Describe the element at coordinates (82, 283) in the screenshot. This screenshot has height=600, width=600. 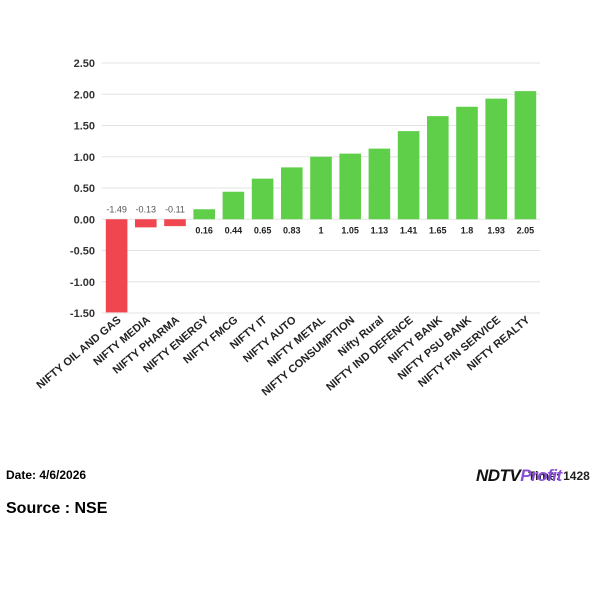
I see `y-tick-label: -1.00` at that location.